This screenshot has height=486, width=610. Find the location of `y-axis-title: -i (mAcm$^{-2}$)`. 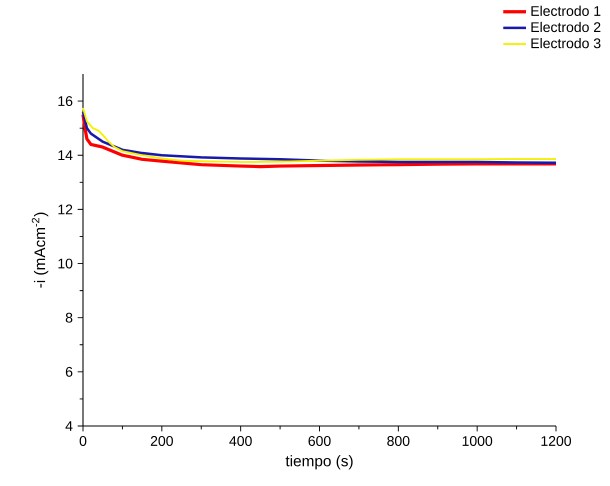

y-axis-title: -i (mAcm$^{-2}$) is located at coordinates (40, 250).